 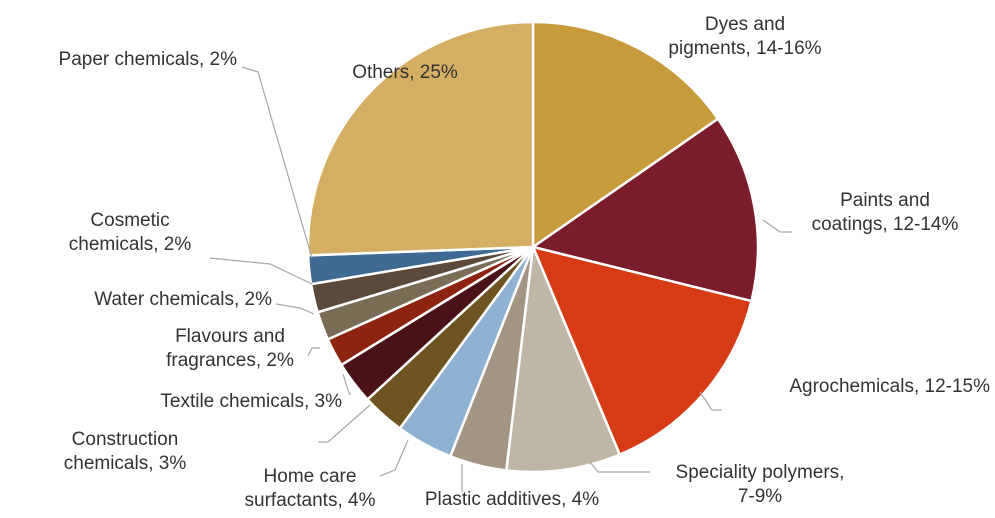 What do you see at coordinates (310, 476) in the screenshot?
I see `slice-label-line: Home care` at bounding box center [310, 476].